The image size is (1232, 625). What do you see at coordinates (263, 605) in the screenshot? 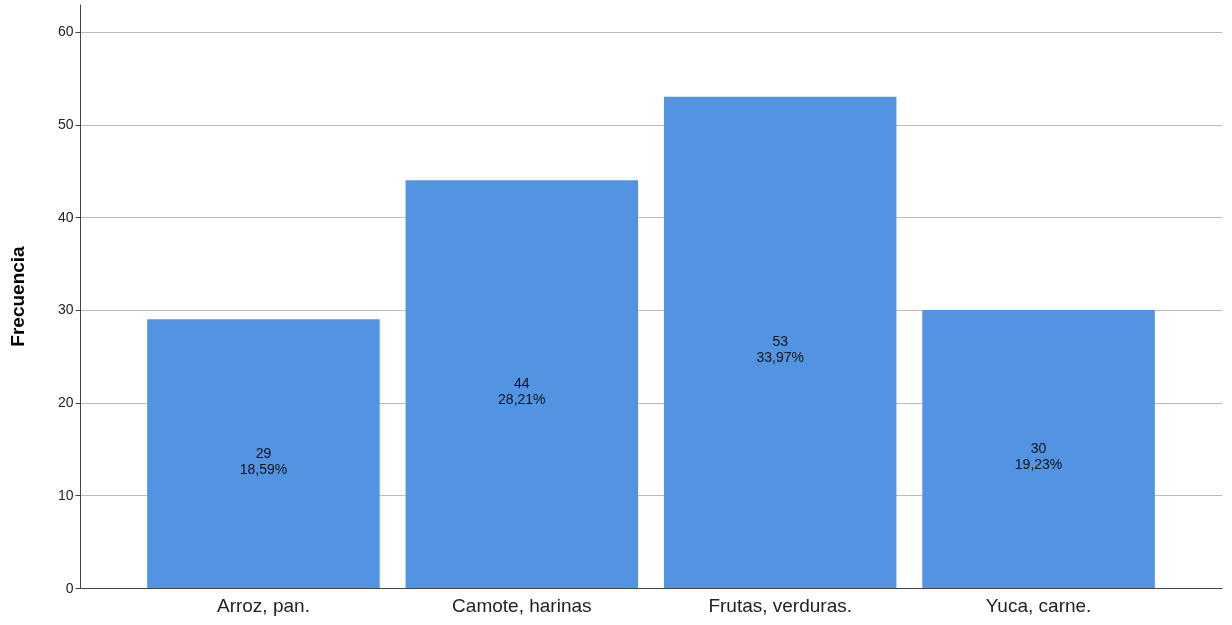
I see `x-tick-label: Arroz, pan.` at bounding box center [263, 605].